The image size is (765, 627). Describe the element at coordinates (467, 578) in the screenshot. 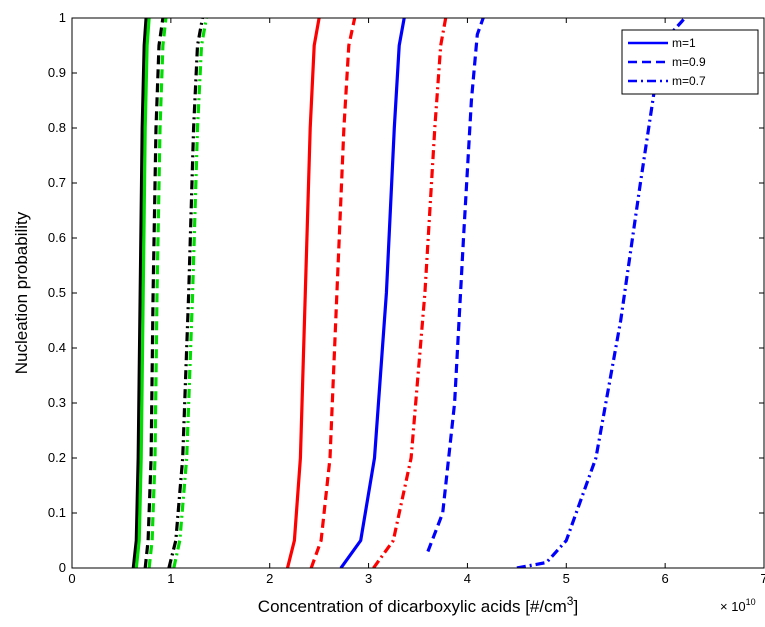

I see `x-tick-label: 4` at that location.